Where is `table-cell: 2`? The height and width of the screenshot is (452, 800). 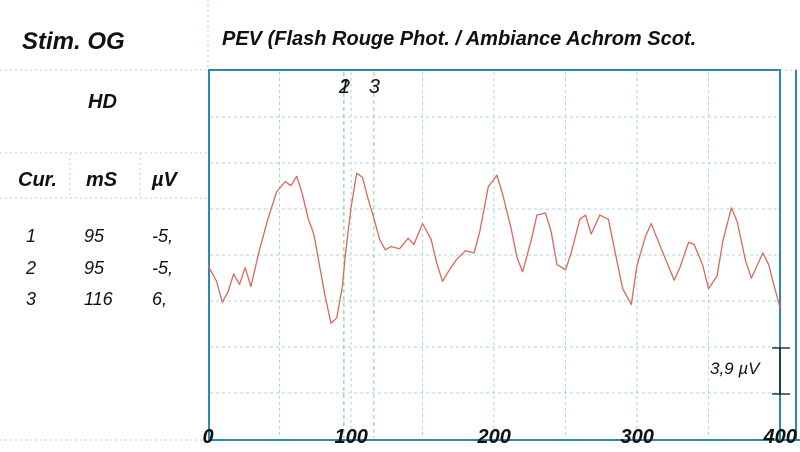 table-cell: 2 is located at coordinates (31, 268).